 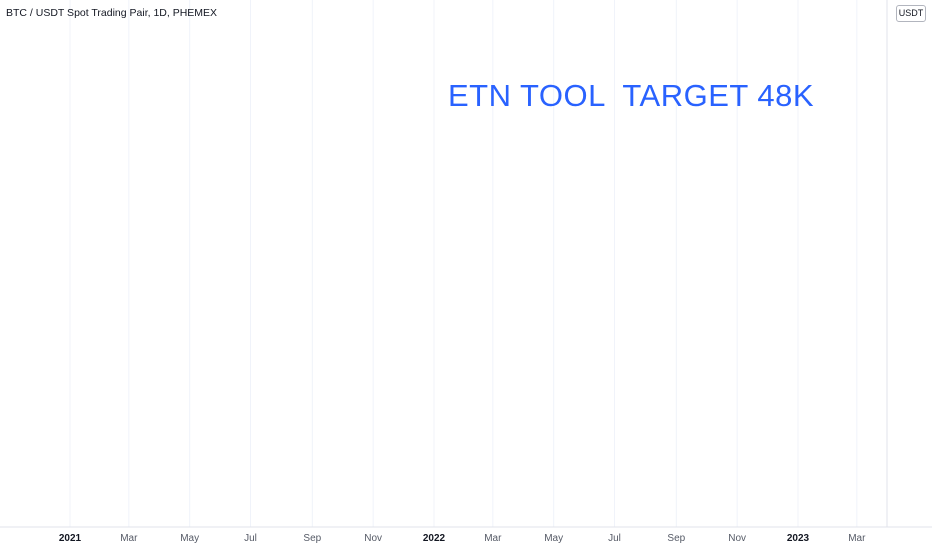 What do you see at coordinates (798, 538) in the screenshot?
I see `time-tick-label: 2023` at bounding box center [798, 538].